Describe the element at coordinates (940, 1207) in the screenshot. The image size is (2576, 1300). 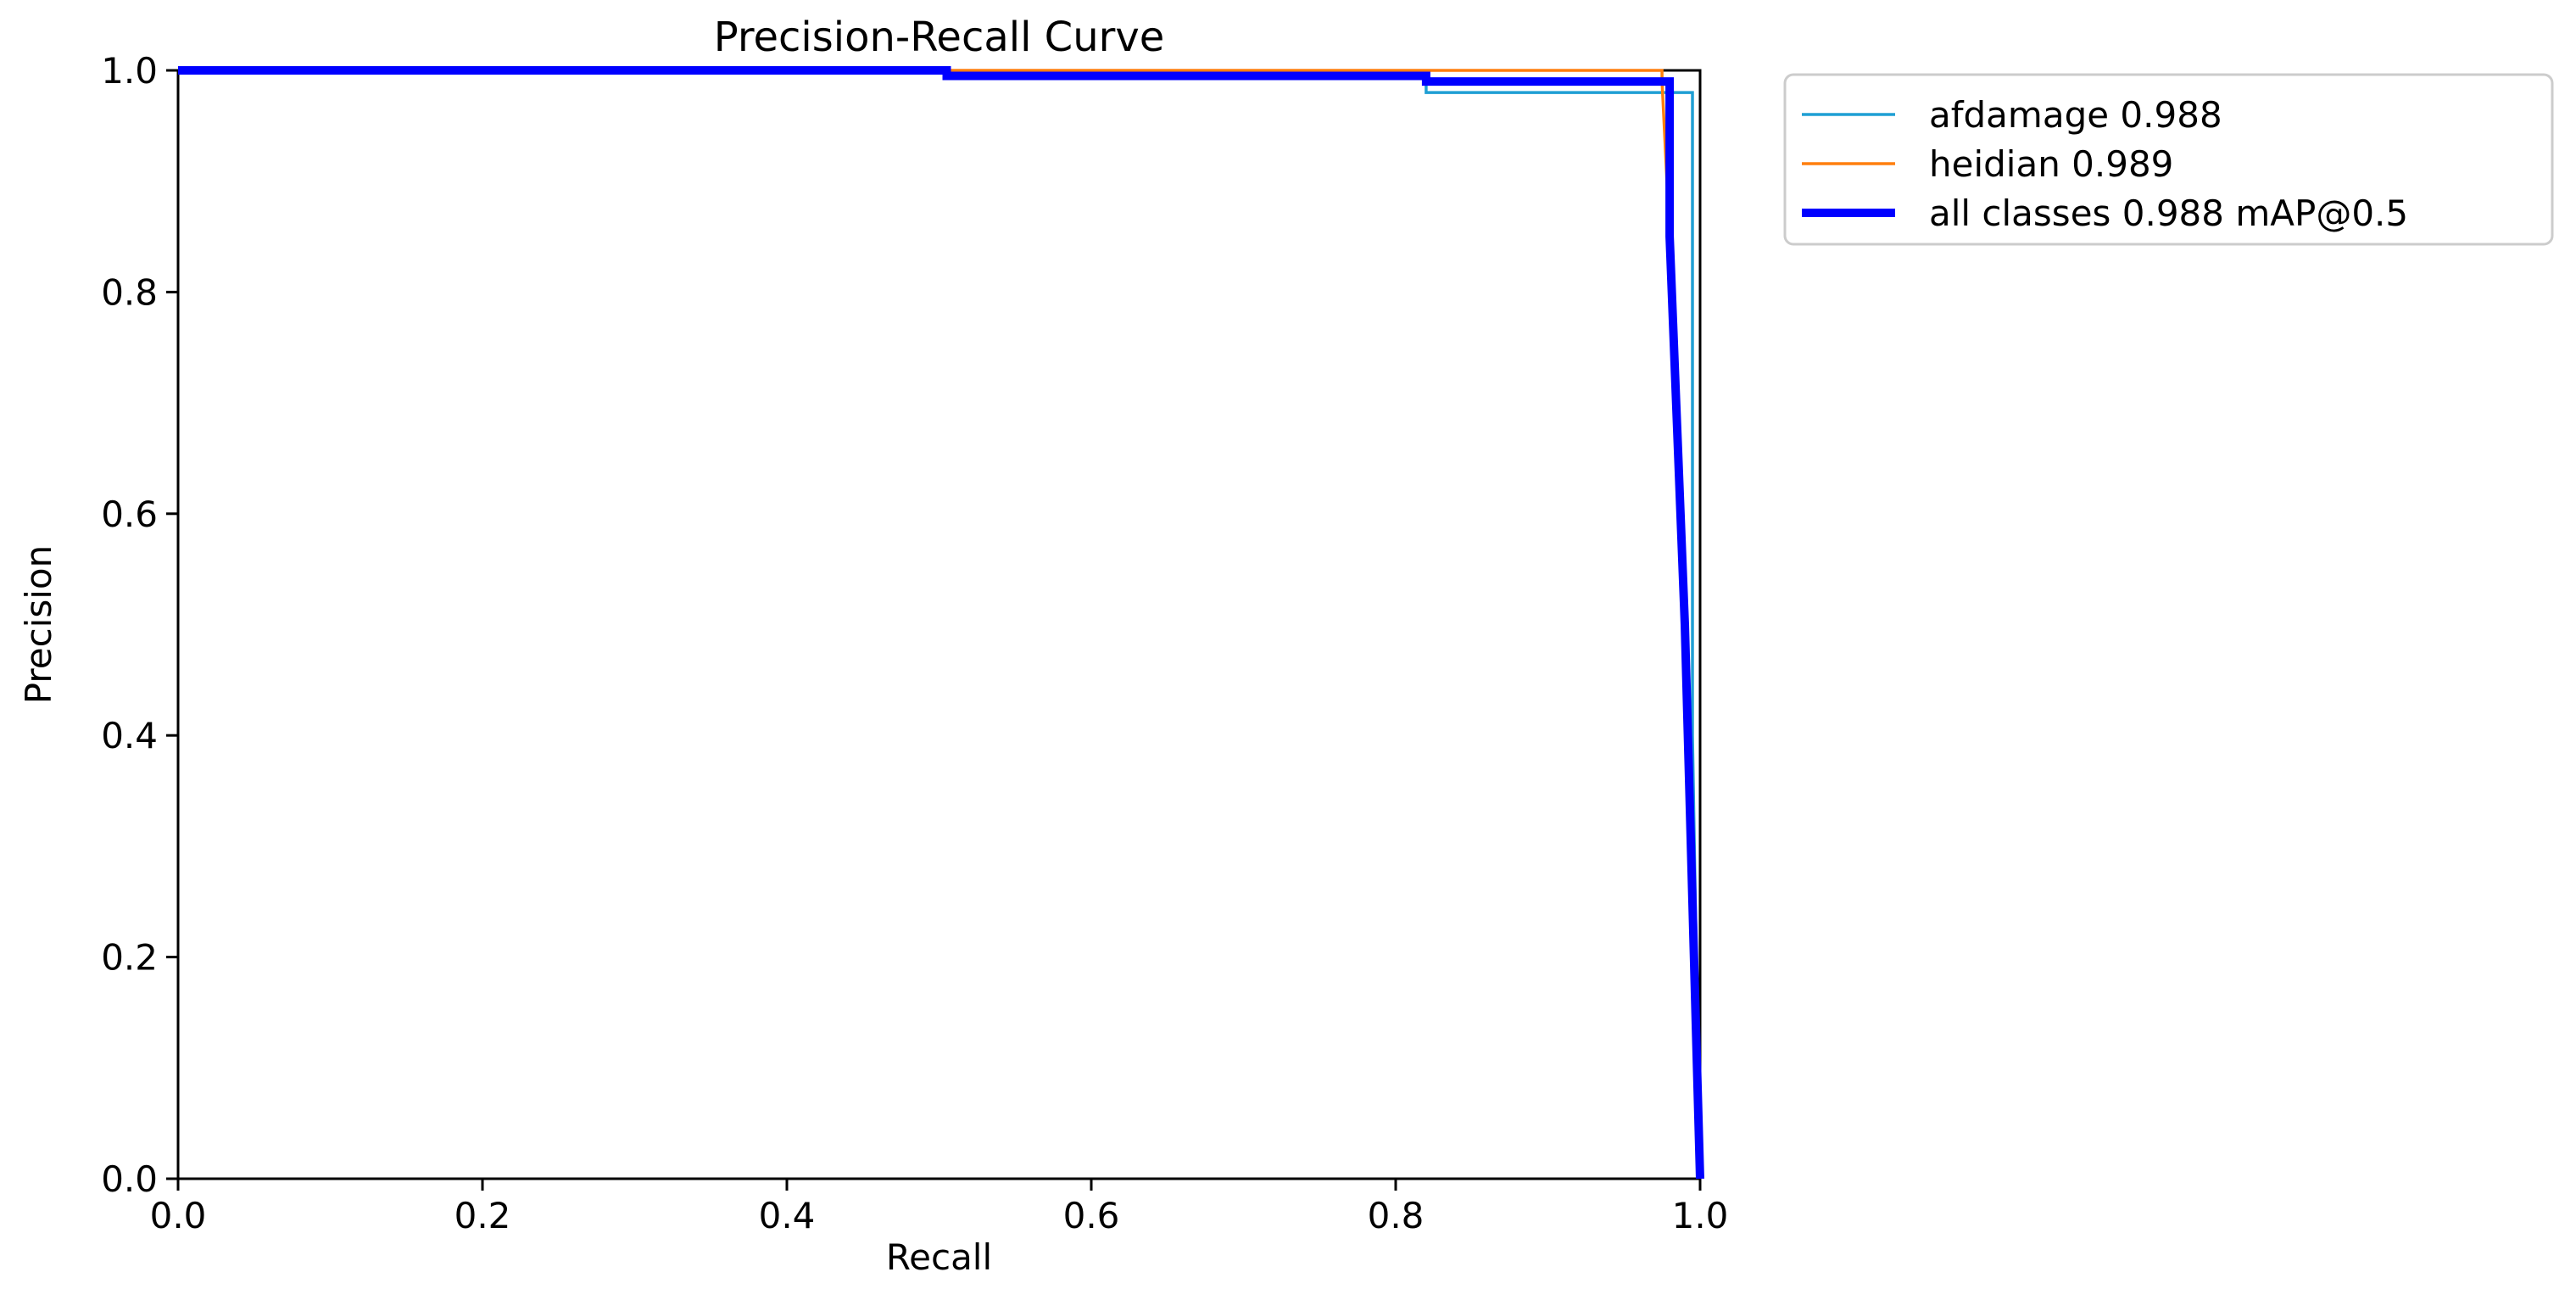
I see `x-axis-ticks: 0.0 0.2 0.4 0.6 0.8 1.0` at that location.